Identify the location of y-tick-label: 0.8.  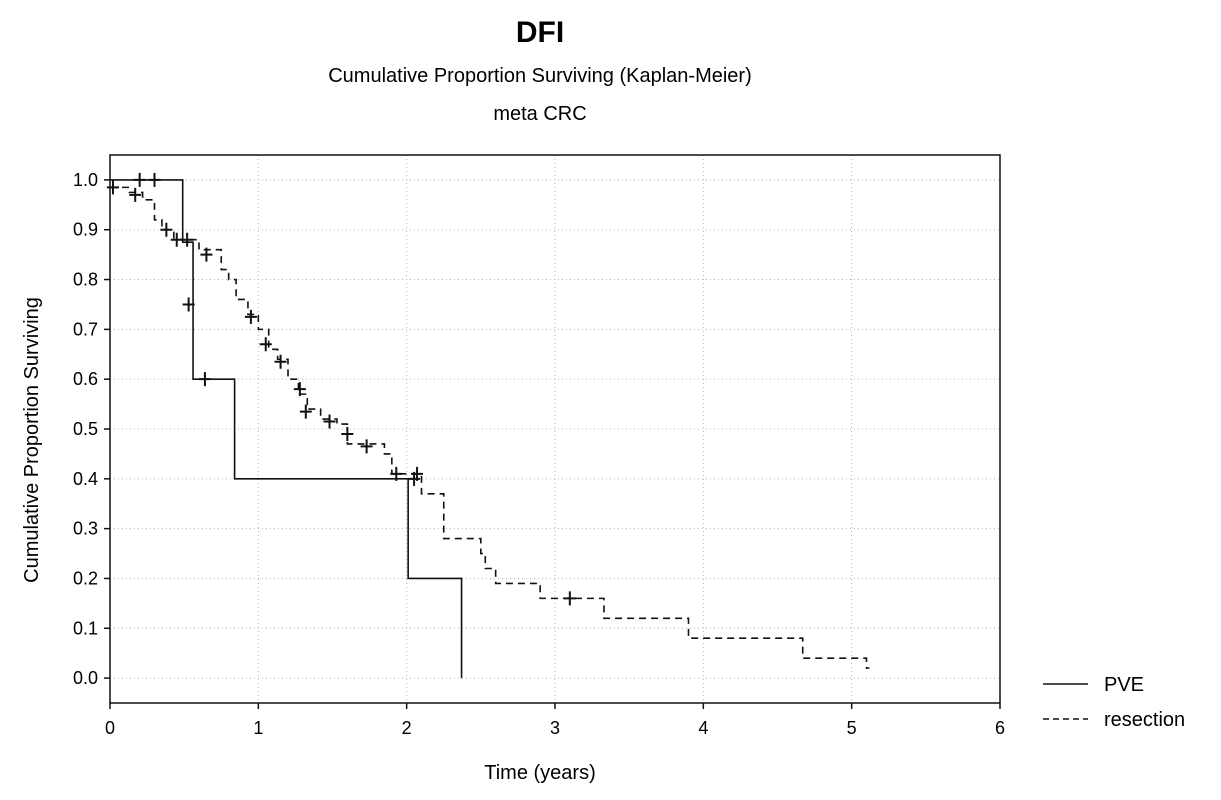
(85, 280).